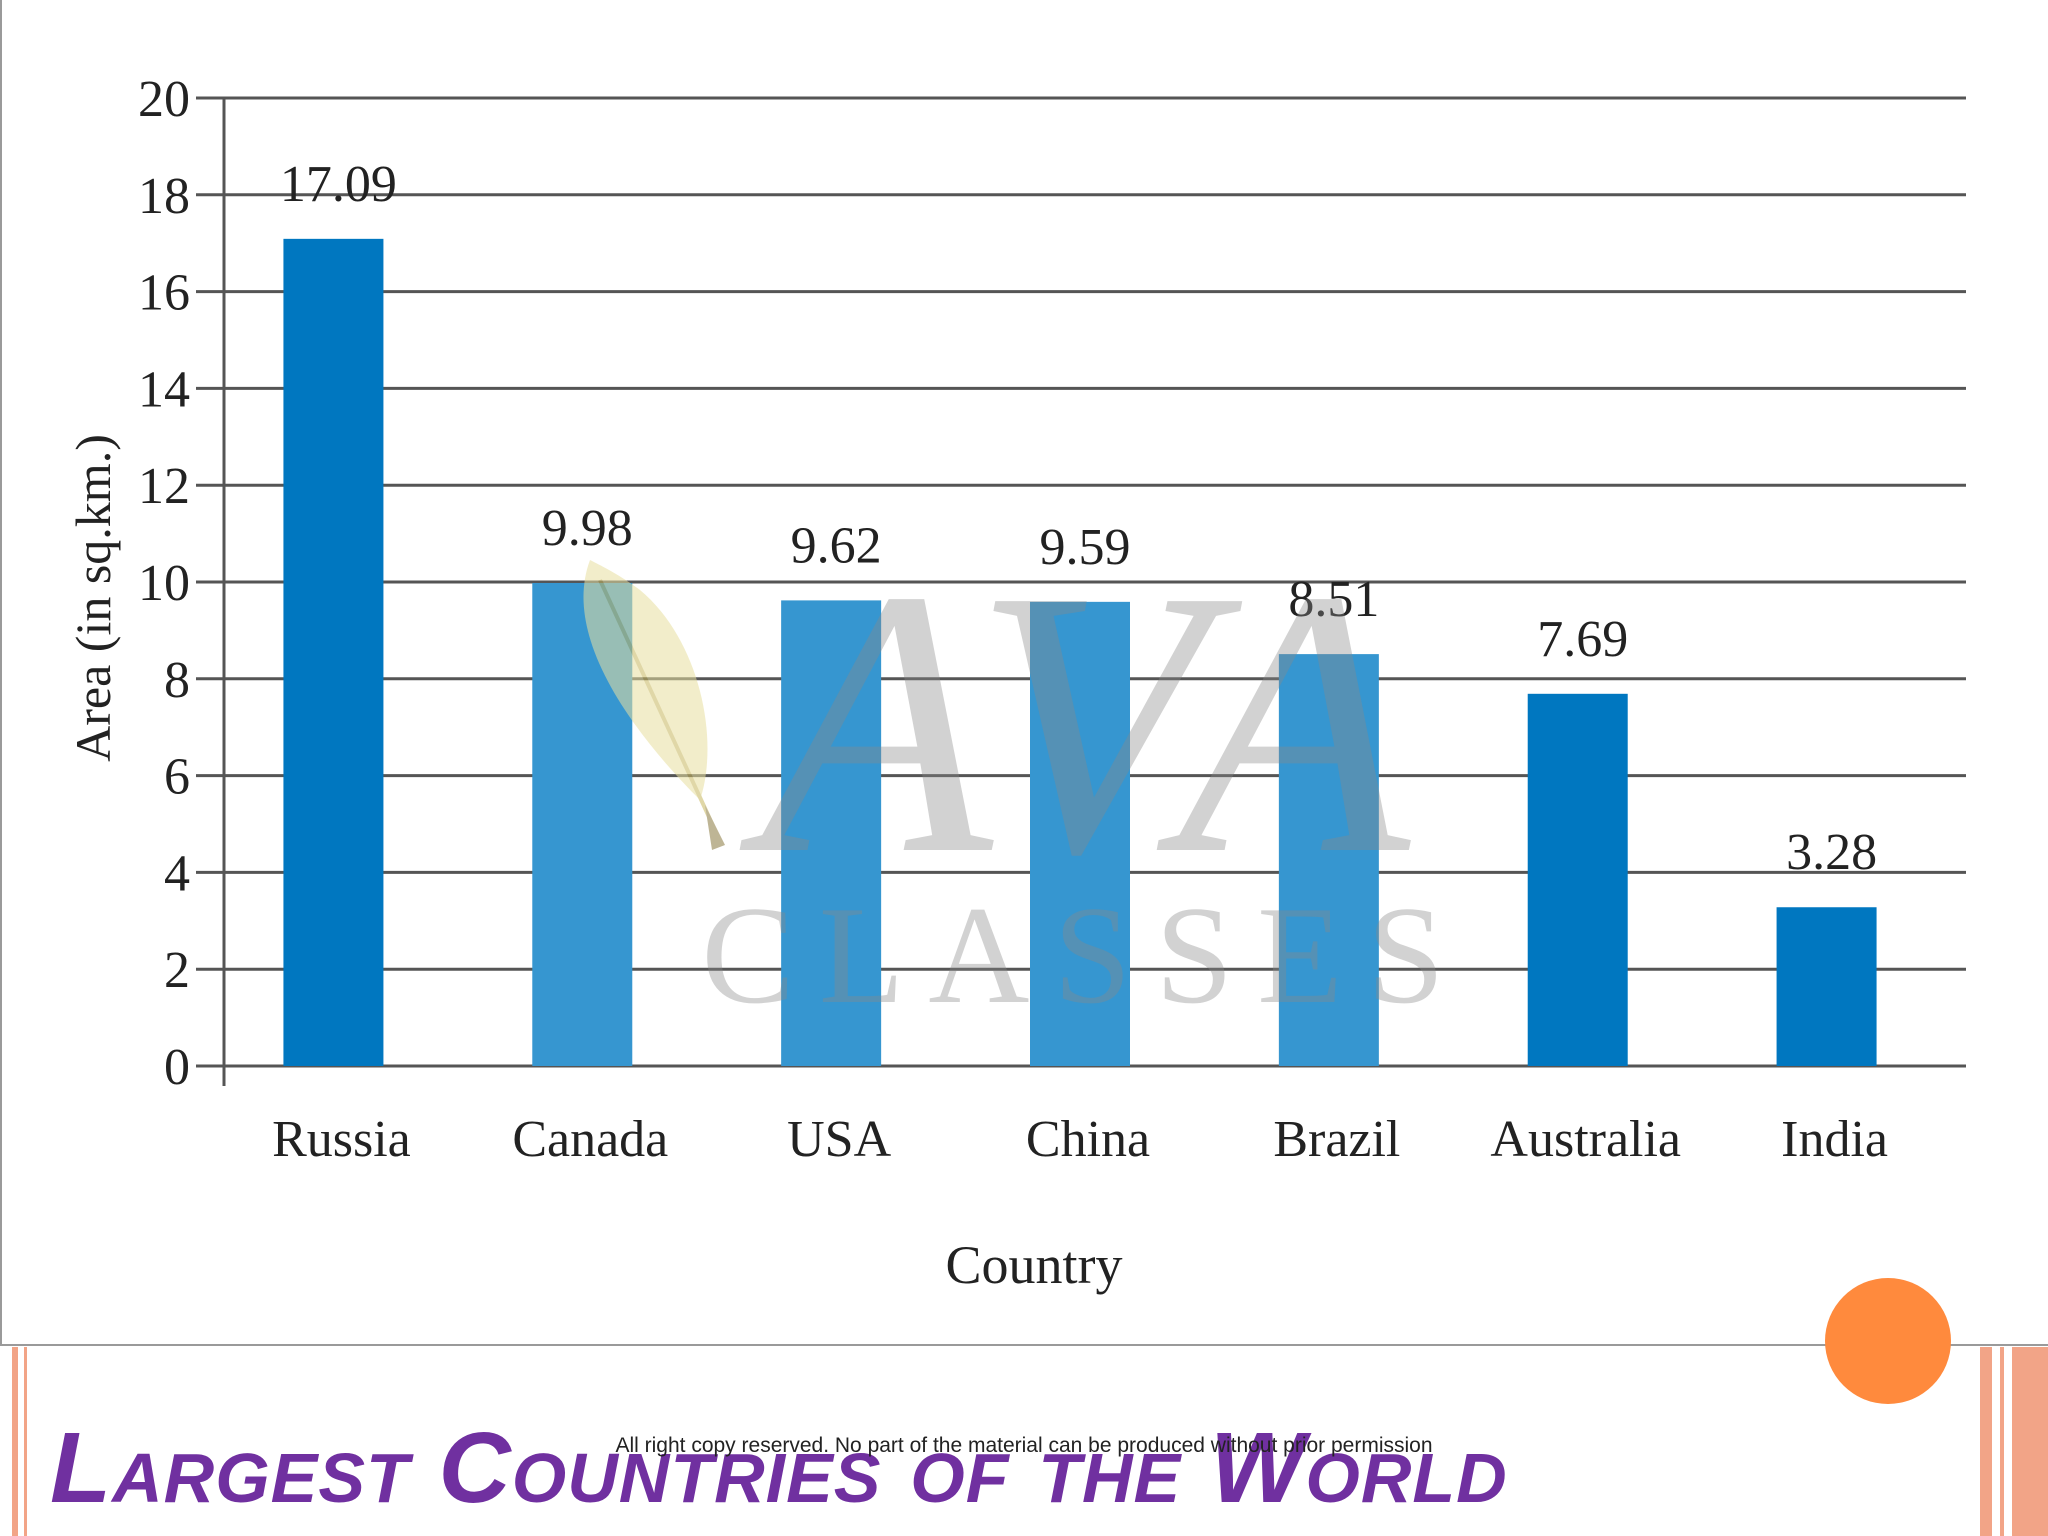 The height and width of the screenshot is (1536, 2048). Describe the element at coordinates (164, 583) in the screenshot. I see `y-tick-label: 10` at that location.